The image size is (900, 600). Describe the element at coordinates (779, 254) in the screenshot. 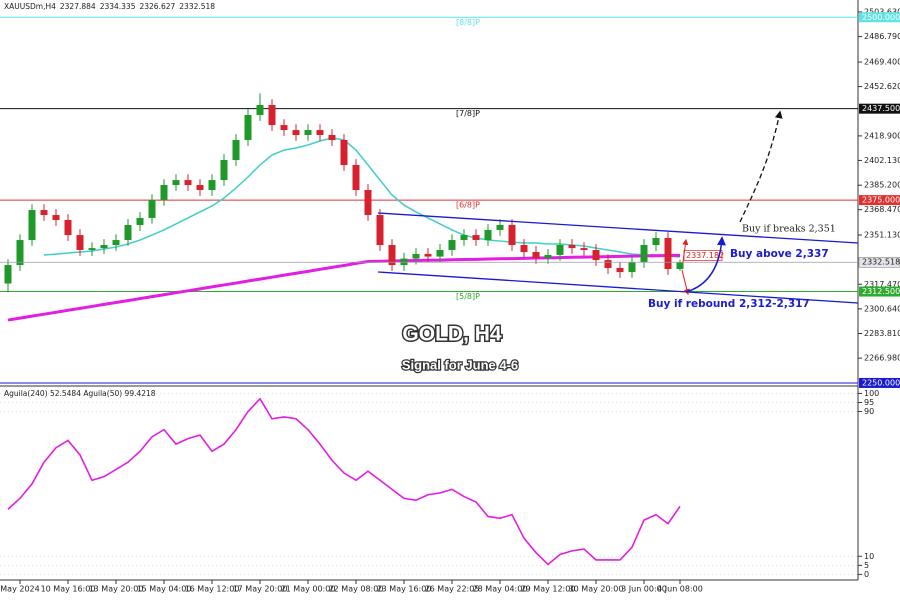

I see `annotation: Buy above 2,337` at that location.